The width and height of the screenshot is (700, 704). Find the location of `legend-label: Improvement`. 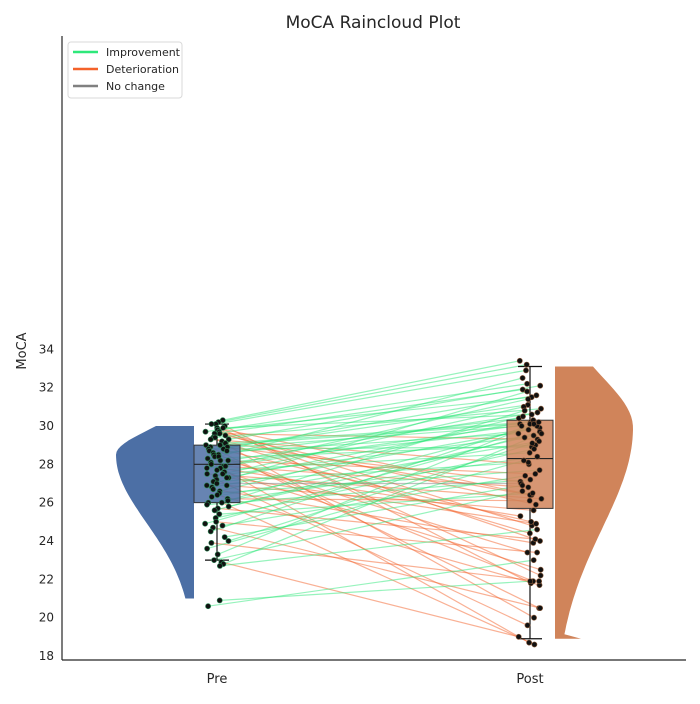

legend-label: Improvement is located at coordinates (143, 52).